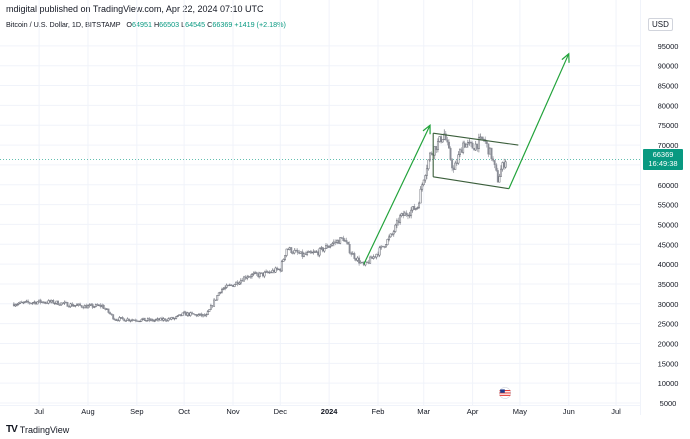 The width and height of the screenshot is (690, 439). I want to click on last-price-badge: 66369 16:49:38, so click(663, 159).